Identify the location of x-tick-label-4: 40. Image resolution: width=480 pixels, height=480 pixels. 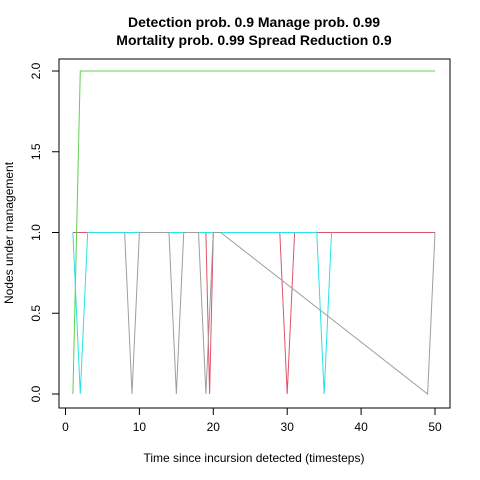
(361, 427).